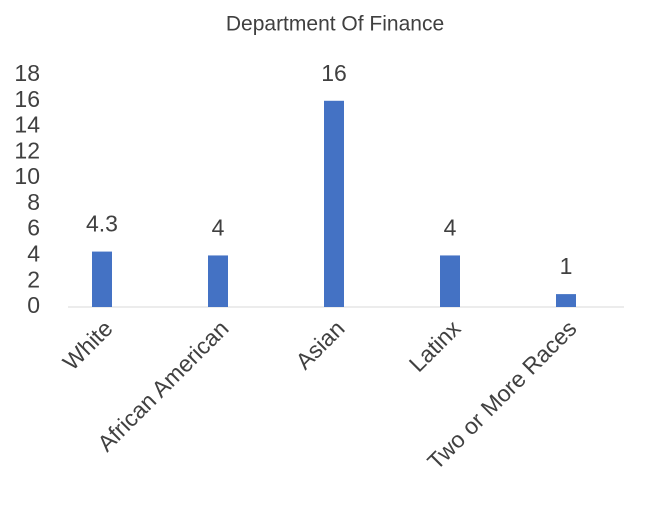 The image size is (645, 525). I want to click on x-tick-label: Asian, so click(319, 344).